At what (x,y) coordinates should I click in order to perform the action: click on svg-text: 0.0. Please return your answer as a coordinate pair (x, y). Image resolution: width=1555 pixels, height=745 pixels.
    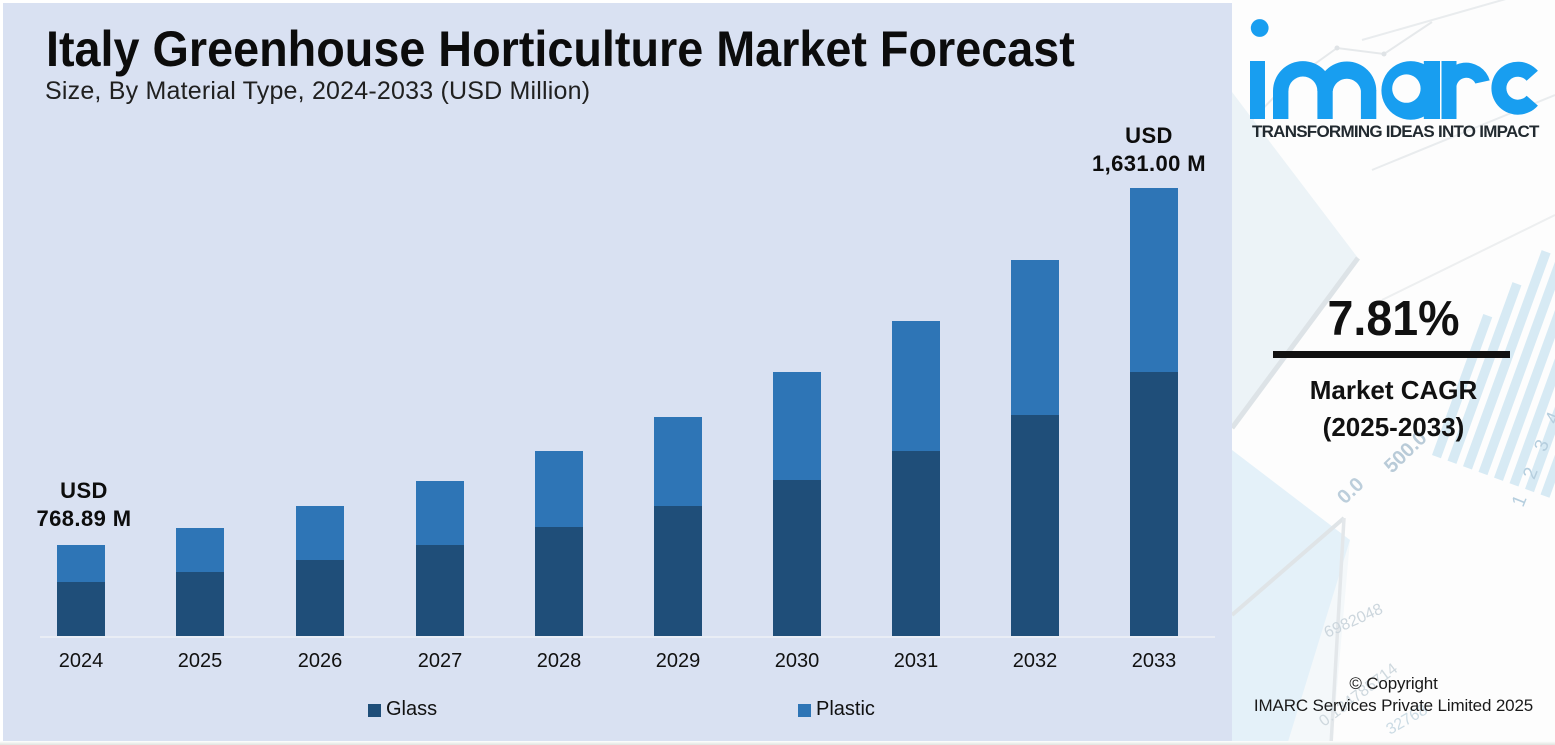
    Looking at the image, I should click on (1350, 490).